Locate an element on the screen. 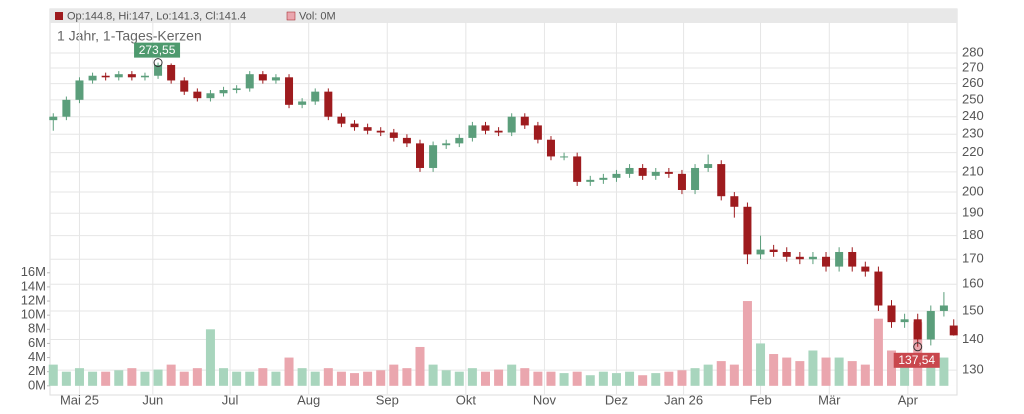  y2-tick-label: 4M is located at coordinates (37, 356).